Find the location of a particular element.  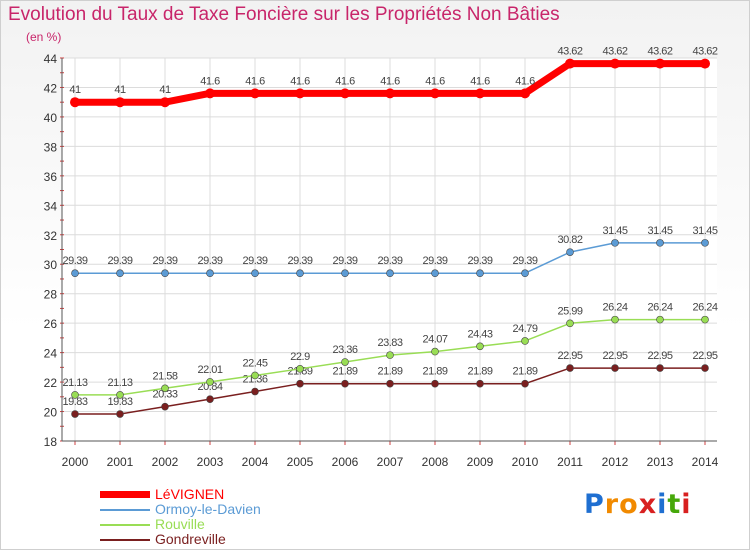

y-tick-label: 30 is located at coordinates (51, 265).